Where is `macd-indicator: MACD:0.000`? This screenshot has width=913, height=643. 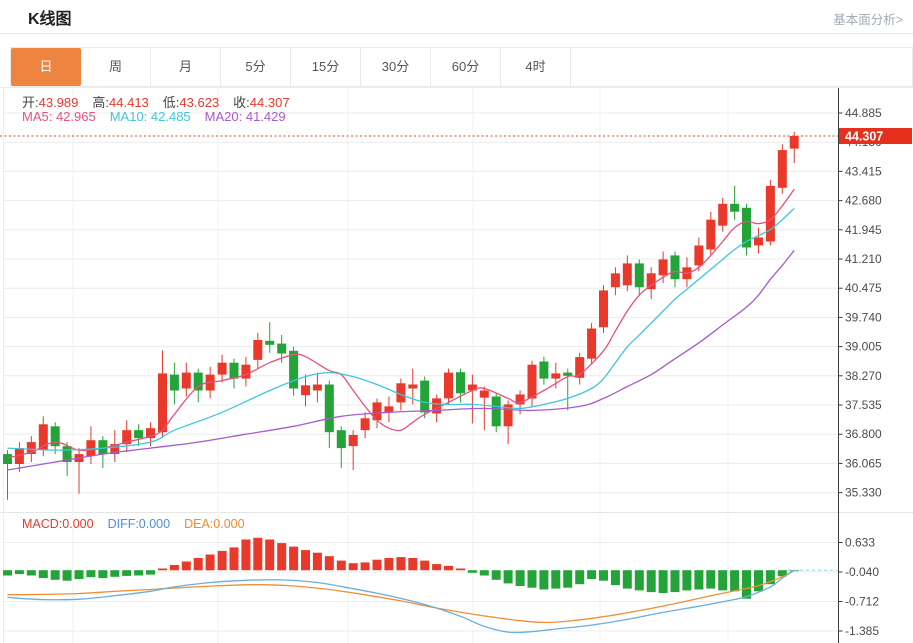
macd-indicator: MACD:0.000 is located at coordinates (58, 524).